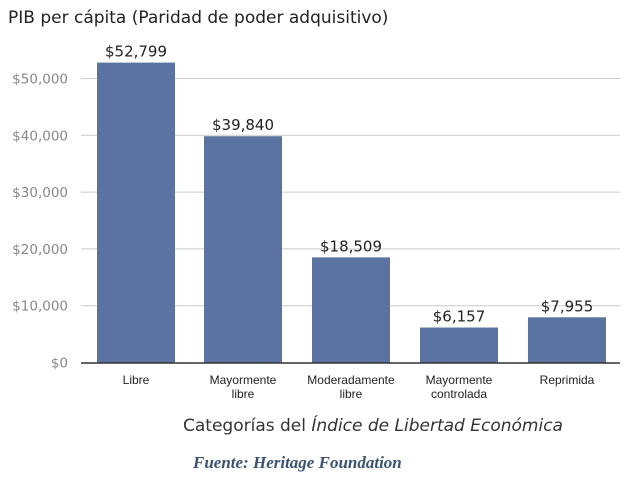 This screenshot has width=629, height=477. Describe the element at coordinates (40, 307) in the screenshot. I see `y-tick-label: $10,000` at that location.